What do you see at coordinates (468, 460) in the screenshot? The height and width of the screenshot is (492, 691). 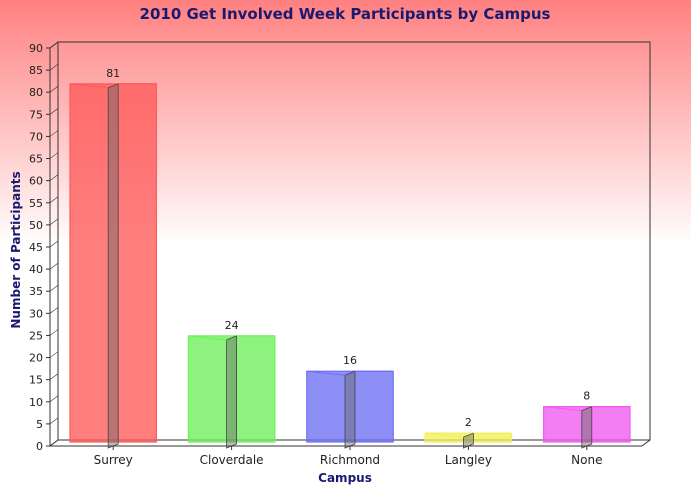 I see `x-tick-label: Langley` at bounding box center [468, 460].